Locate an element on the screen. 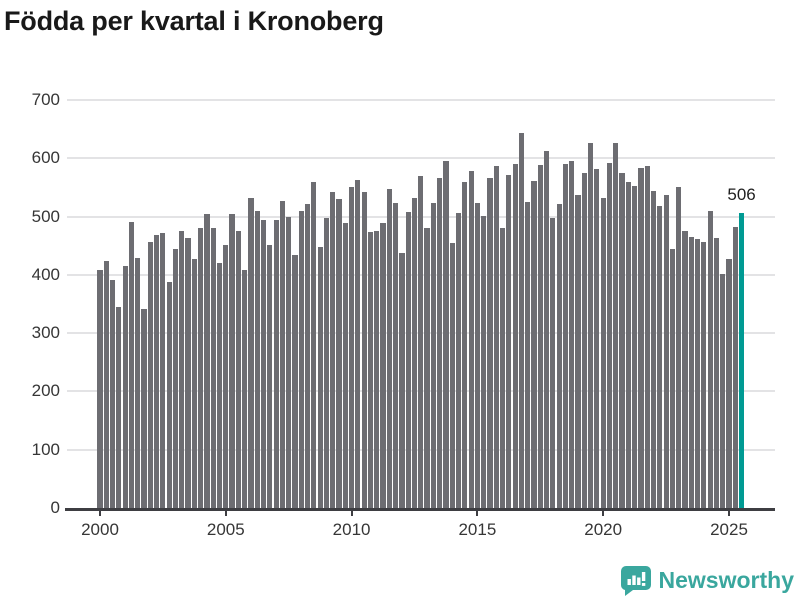 This screenshot has width=800, height=600. y-axis-tick-label: 700 is located at coordinates (45, 99).